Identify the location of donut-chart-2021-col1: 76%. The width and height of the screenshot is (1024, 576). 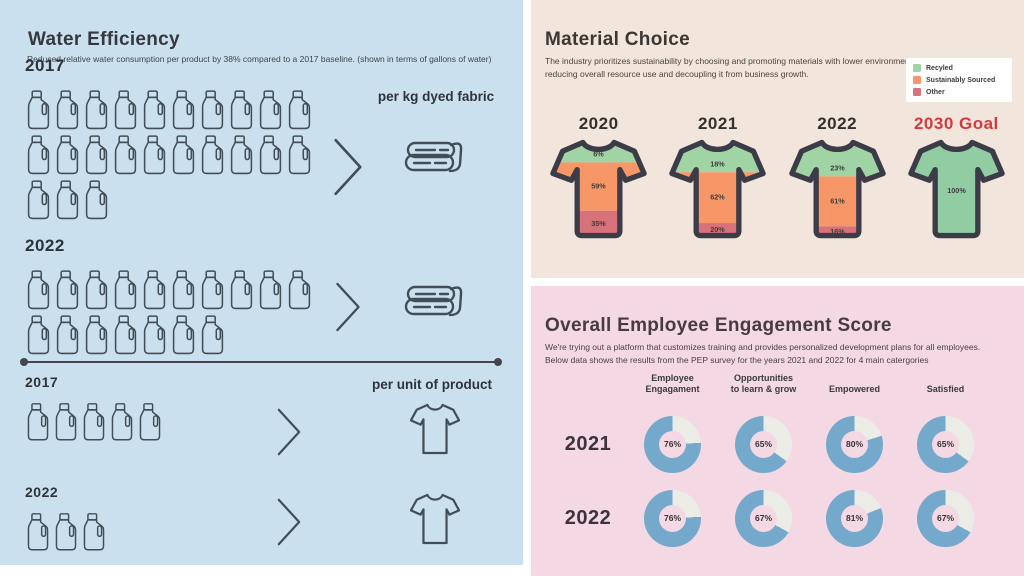
(672, 444).